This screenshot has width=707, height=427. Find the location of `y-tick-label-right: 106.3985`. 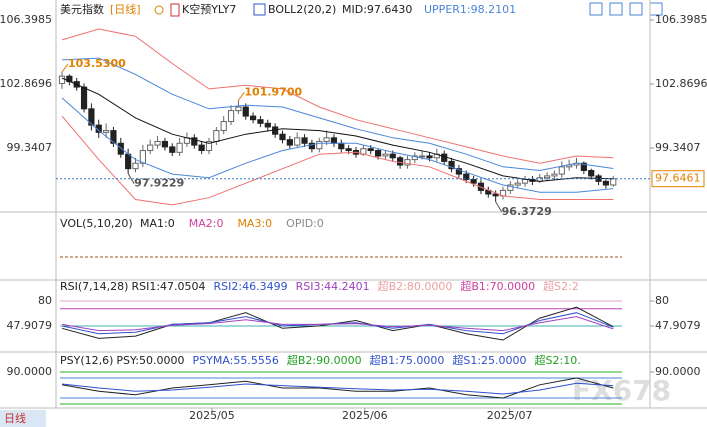

y-tick-label-right: 106.3985 is located at coordinates (681, 19).